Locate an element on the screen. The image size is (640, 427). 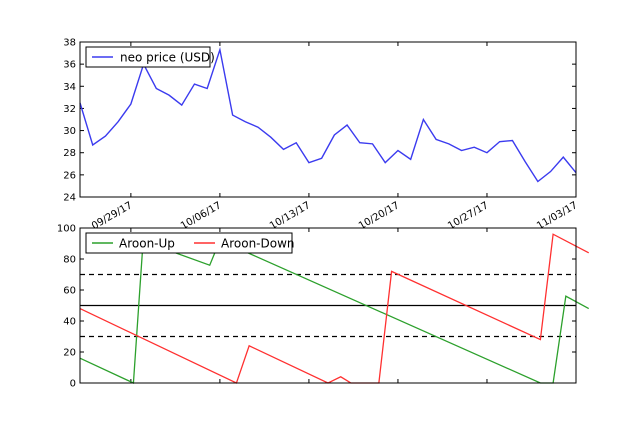
aroon-y-tick-label: 100 is located at coordinates (66, 229).